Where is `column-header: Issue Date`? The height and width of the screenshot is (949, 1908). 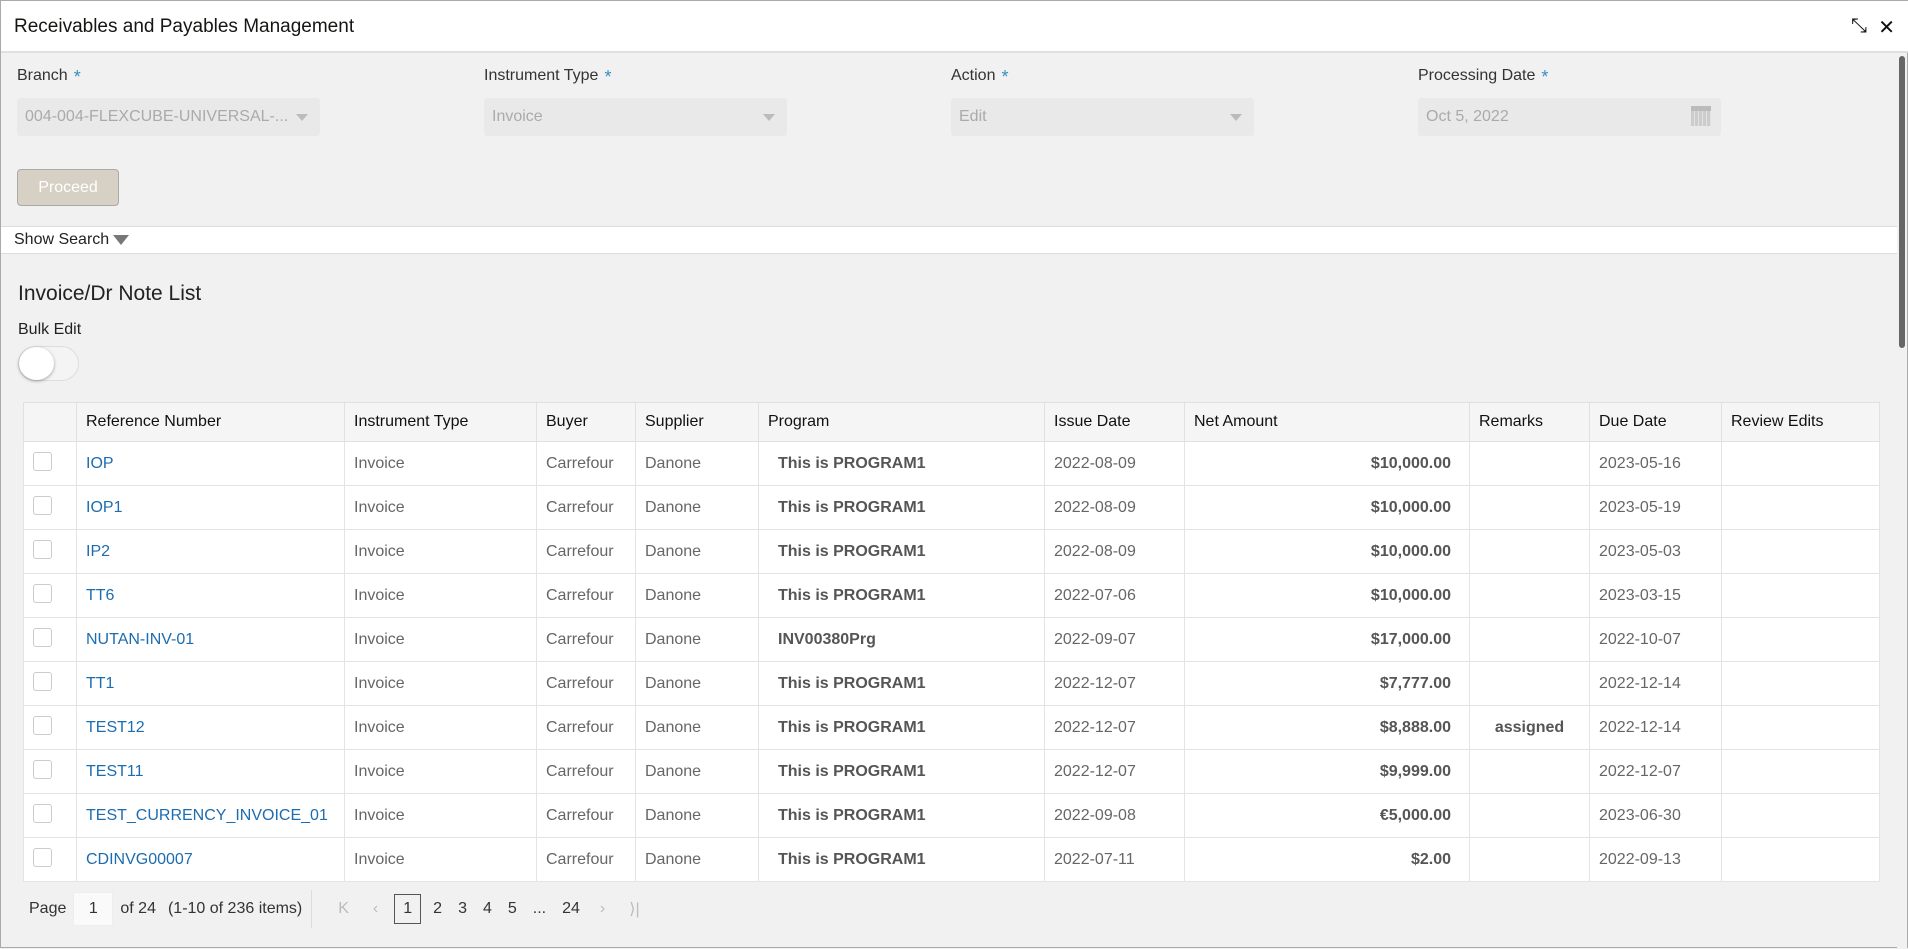 column-header: Issue Date is located at coordinates (1114, 422).